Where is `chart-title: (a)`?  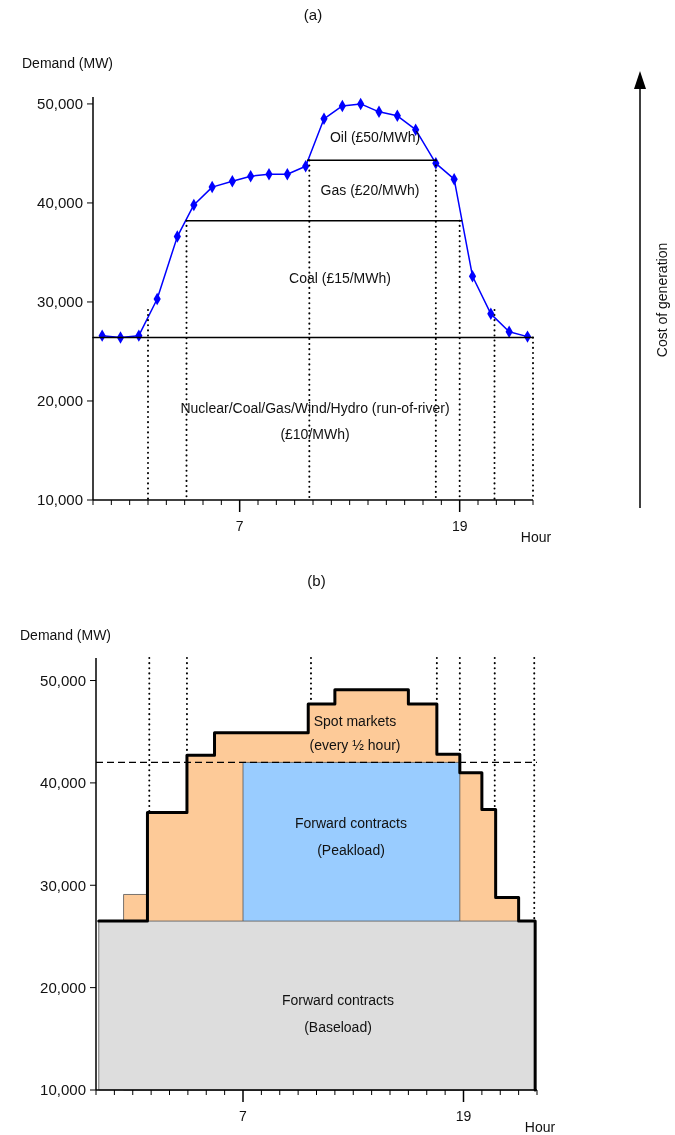 chart-title: (a) is located at coordinates (313, 14).